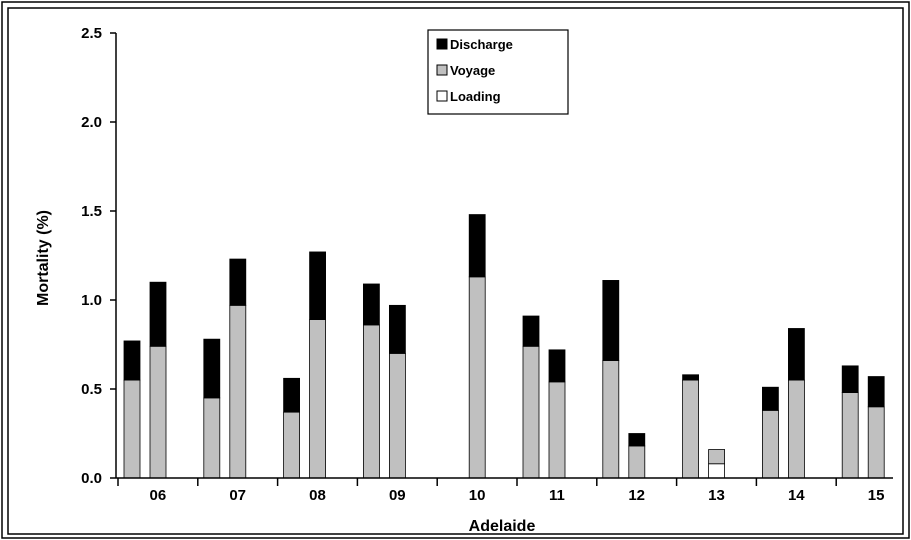  Describe the element at coordinates (796, 495) in the screenshot. I see `x-tick-label-14: 14` at that location.